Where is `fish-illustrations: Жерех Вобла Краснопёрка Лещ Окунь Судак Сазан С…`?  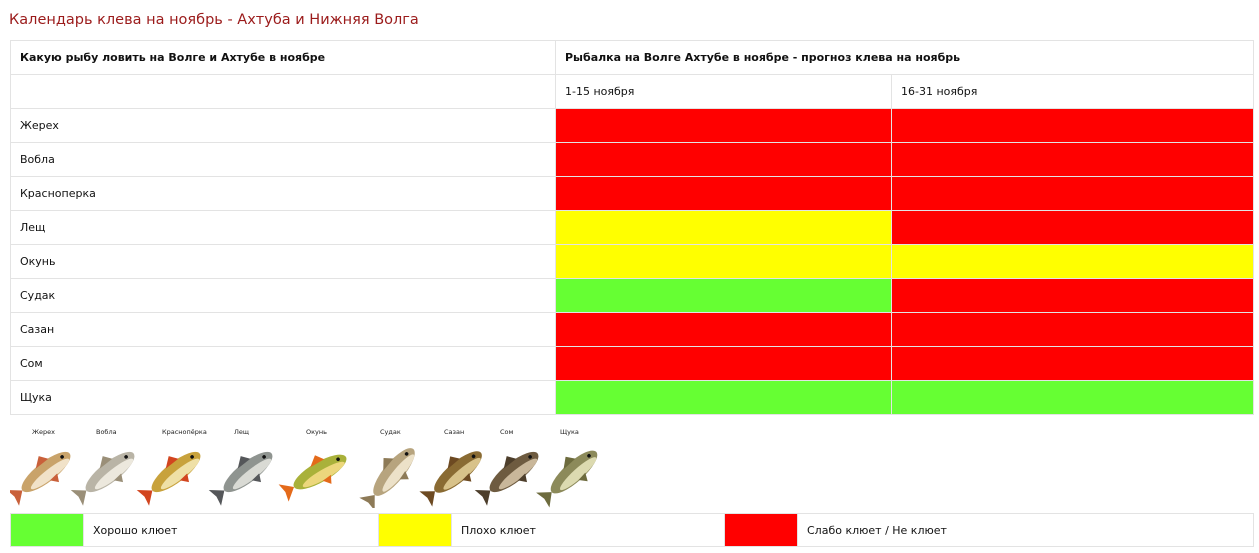 fish-illustrations: Жерех Вобла Краснопёрка Лещ Окунь Судак Сазан С… is located at coordinates (310, 466).